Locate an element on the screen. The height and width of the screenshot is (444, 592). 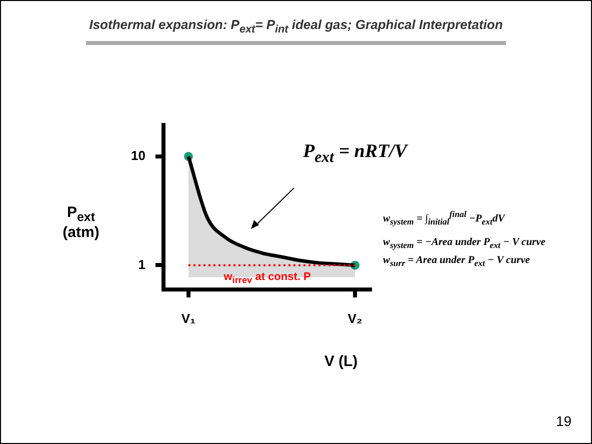
y-tick-label: 1 is located at coordinates (142, 264).